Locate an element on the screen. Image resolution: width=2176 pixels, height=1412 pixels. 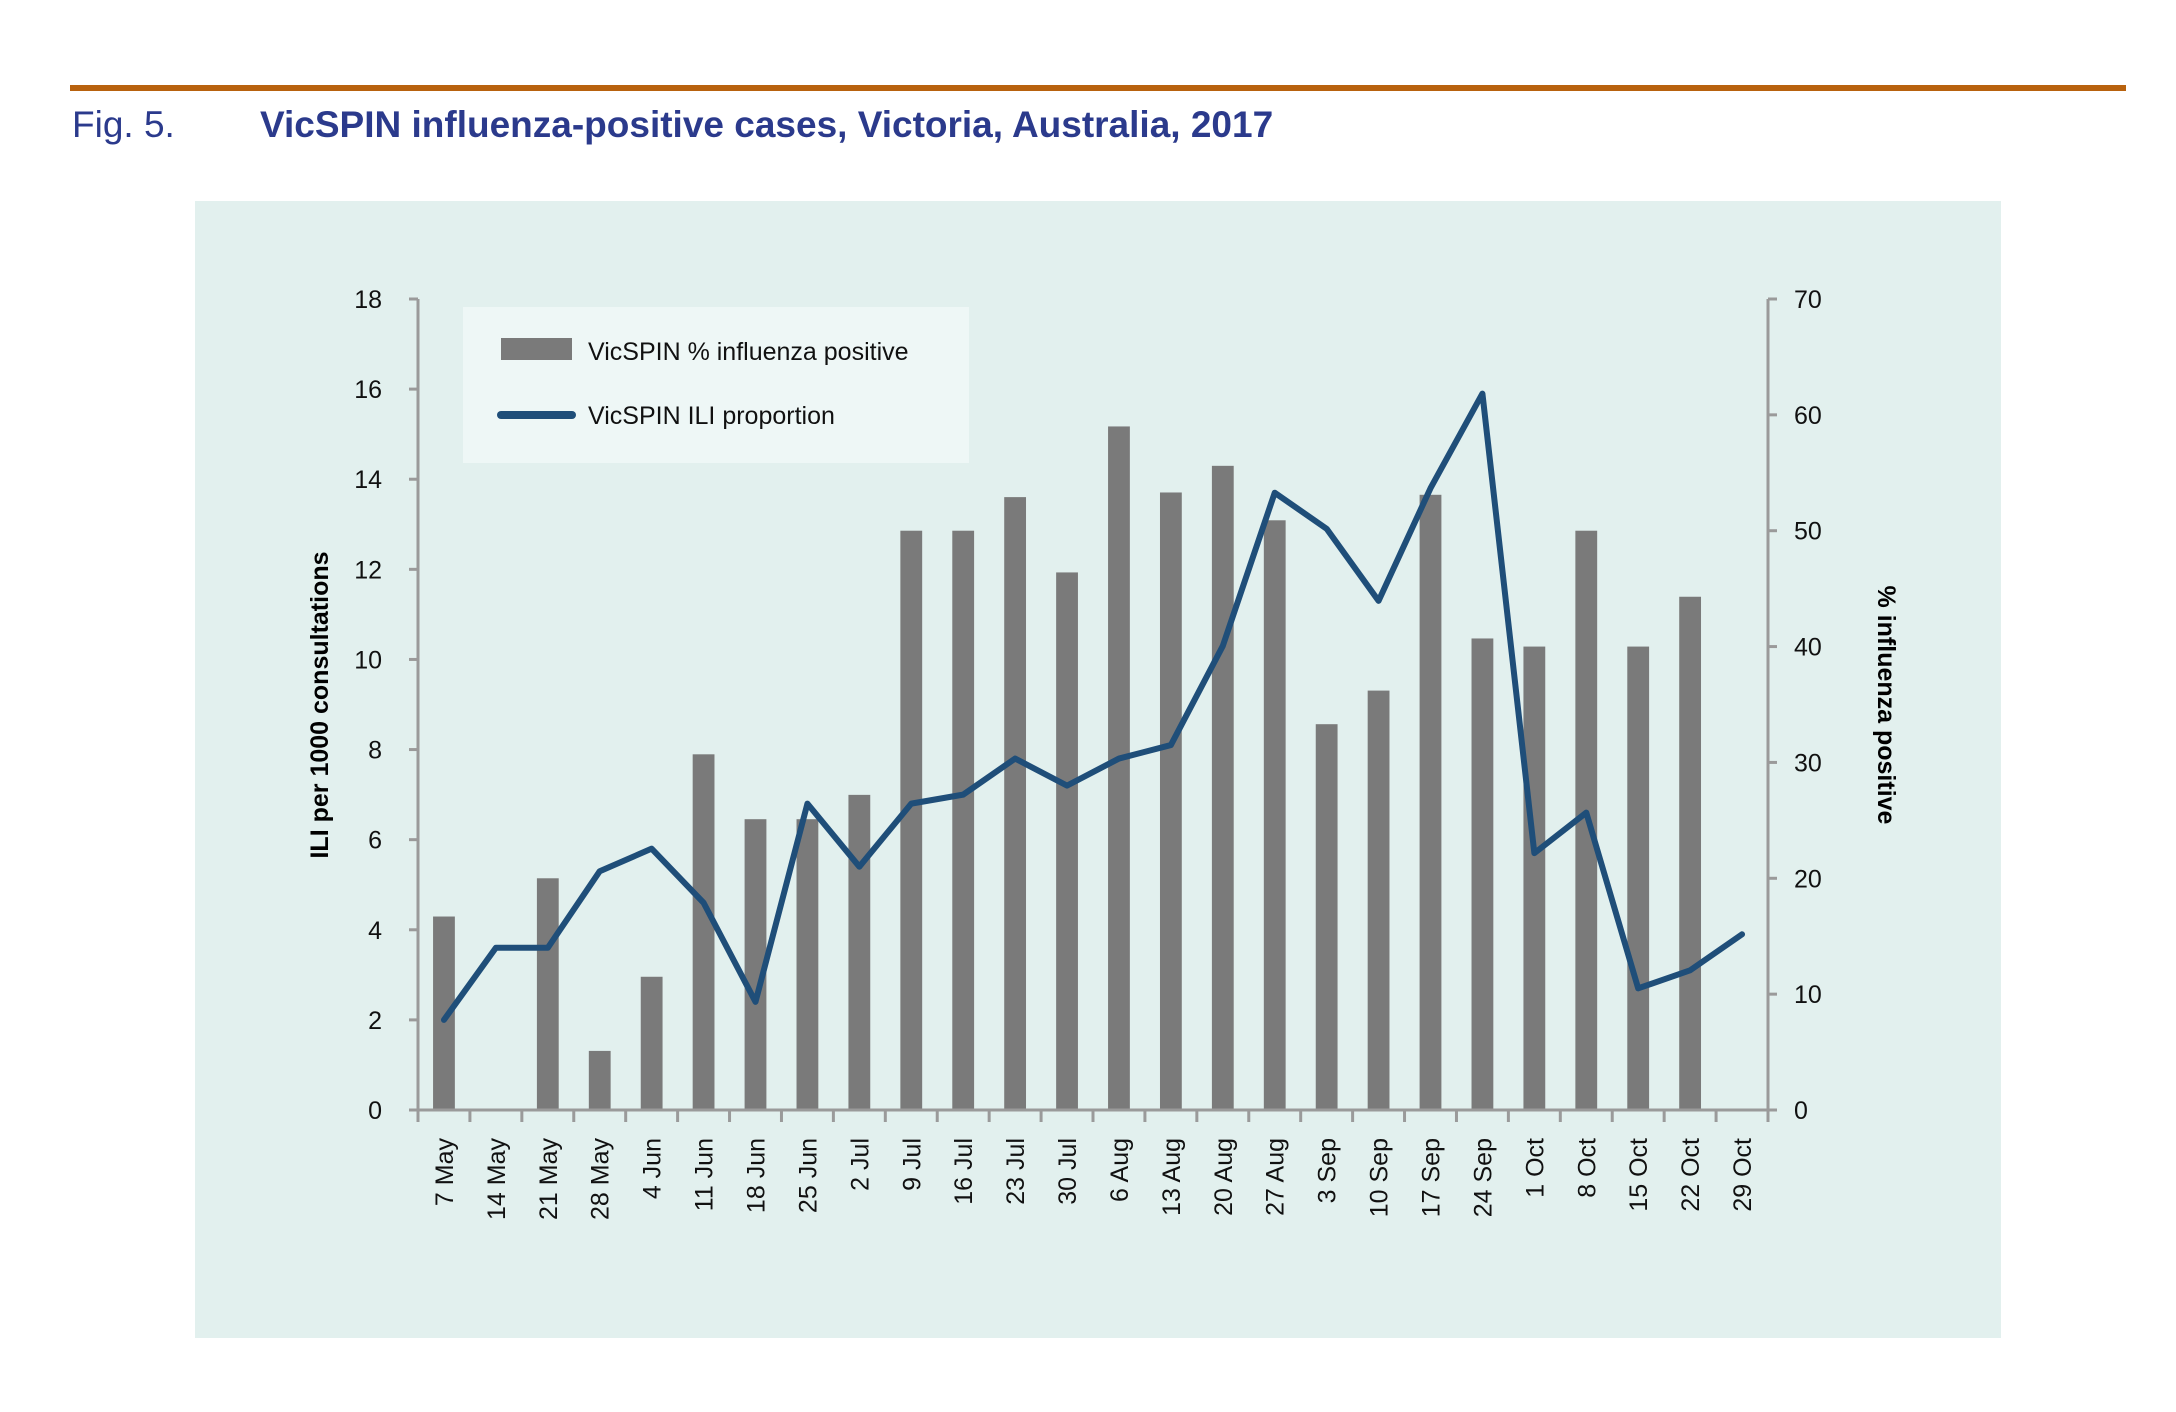
legend-box is located at coordinates (716, 385).